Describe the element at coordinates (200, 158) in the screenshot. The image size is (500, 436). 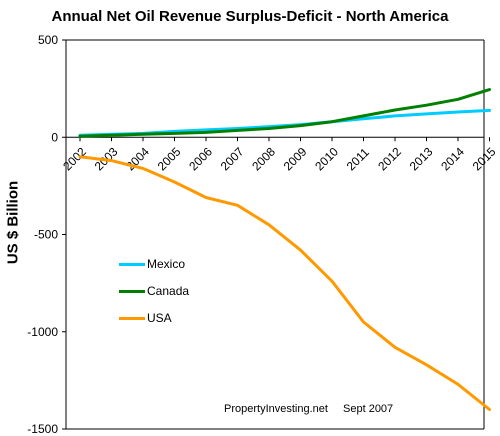
I see `x-tick-label: 2006` at that location.